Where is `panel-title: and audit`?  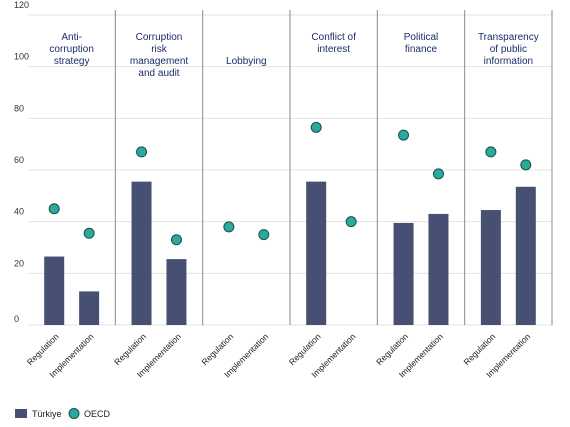 panel-title: and audit is located at coordinates (158, 73).